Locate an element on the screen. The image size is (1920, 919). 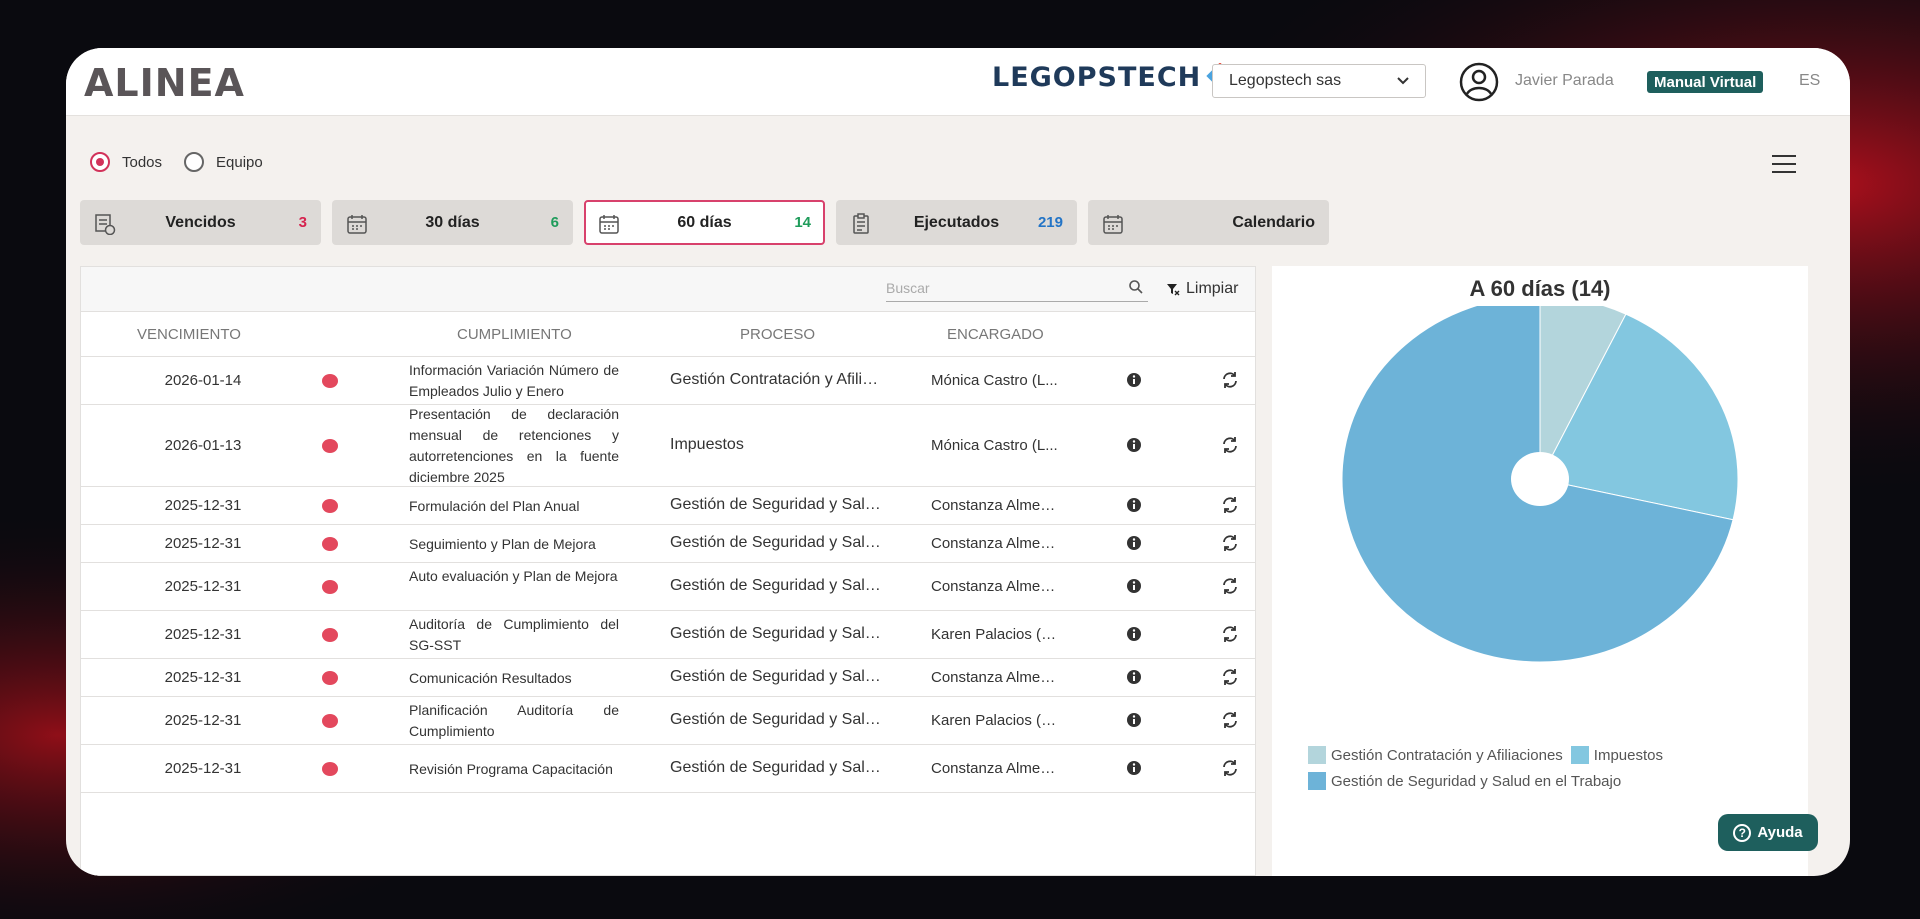
manual-virtual-button: Manual Virtual is located at coordinates (1705, 82).